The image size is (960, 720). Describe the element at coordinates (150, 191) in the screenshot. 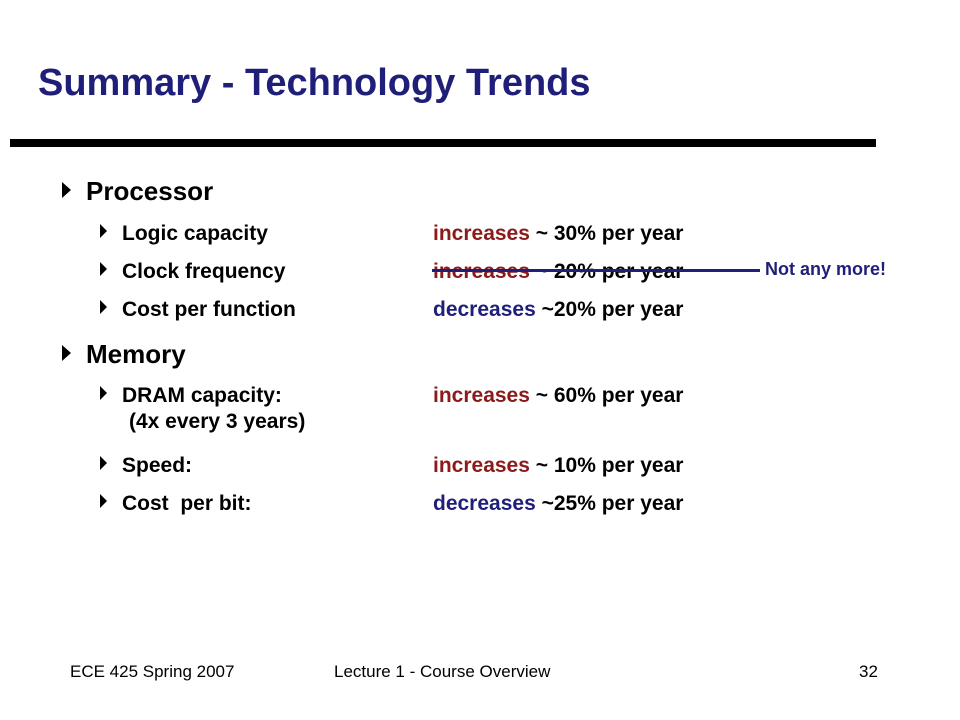

I see `bullet-heading: Processor` at that location.